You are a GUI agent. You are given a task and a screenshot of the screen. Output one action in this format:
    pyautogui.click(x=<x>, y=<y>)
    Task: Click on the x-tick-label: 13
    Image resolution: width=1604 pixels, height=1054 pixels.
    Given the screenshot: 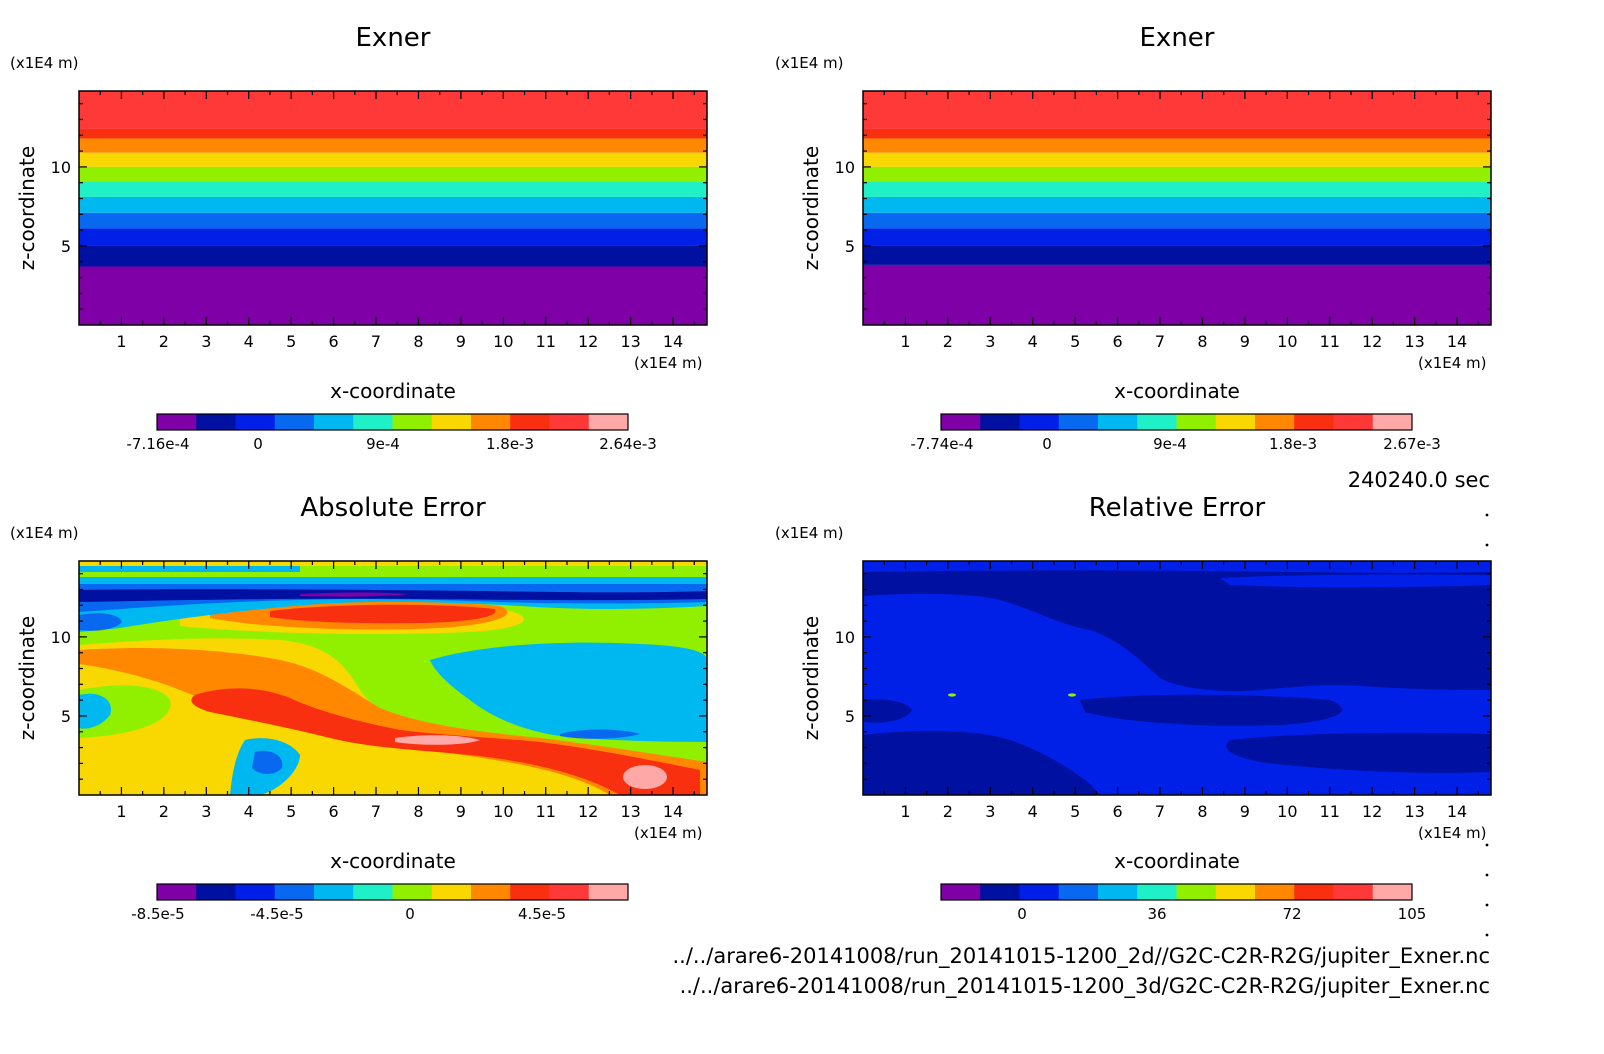 What is the action you would take?
    pyautogui.click(x=630, y=811)
    